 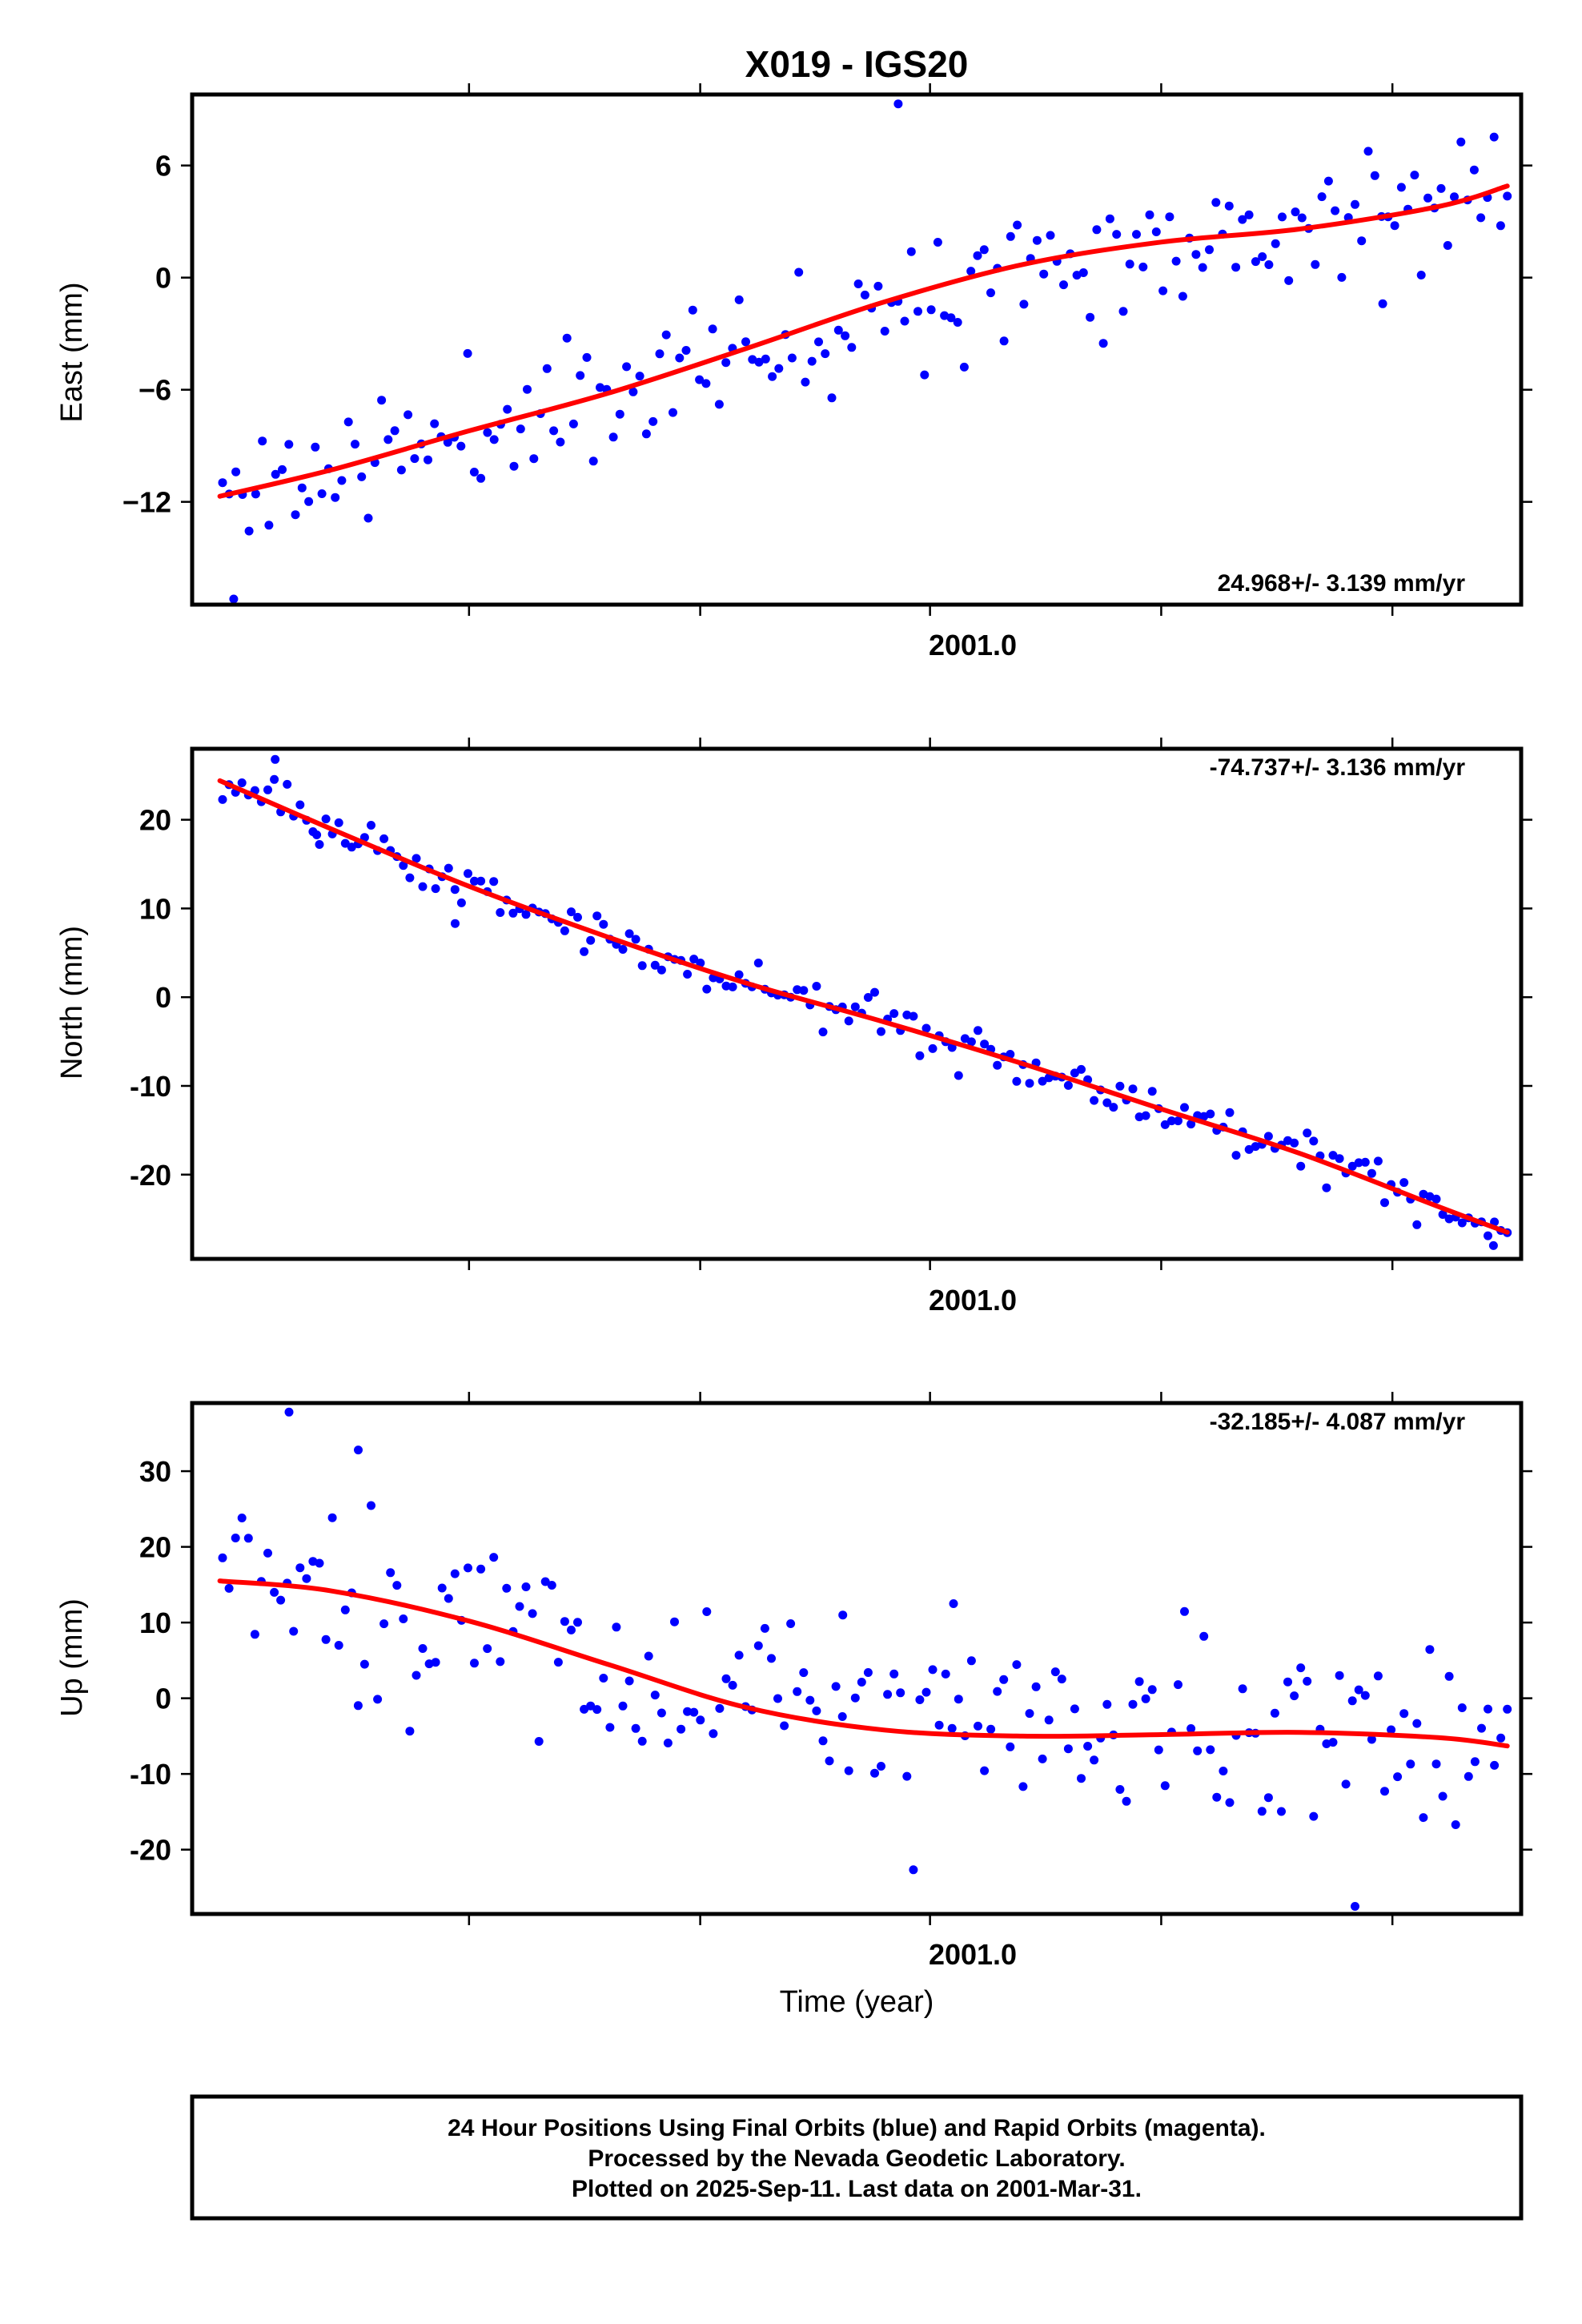 I want to click on up-ytick-label: 20, so click(x=155, y=1547).